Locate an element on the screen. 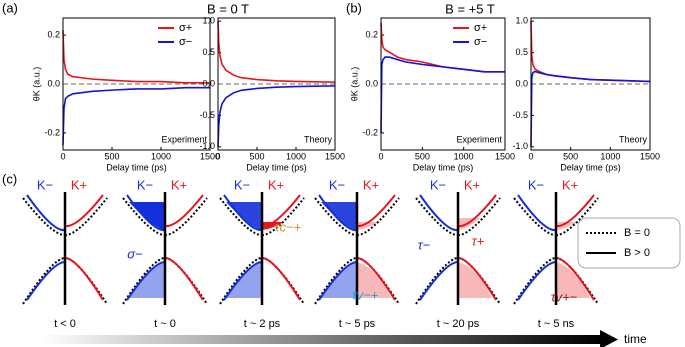 The width and height of the screenshot is (685, 347). y-tick-label: 0.5 is located at coordinates (521, 52).